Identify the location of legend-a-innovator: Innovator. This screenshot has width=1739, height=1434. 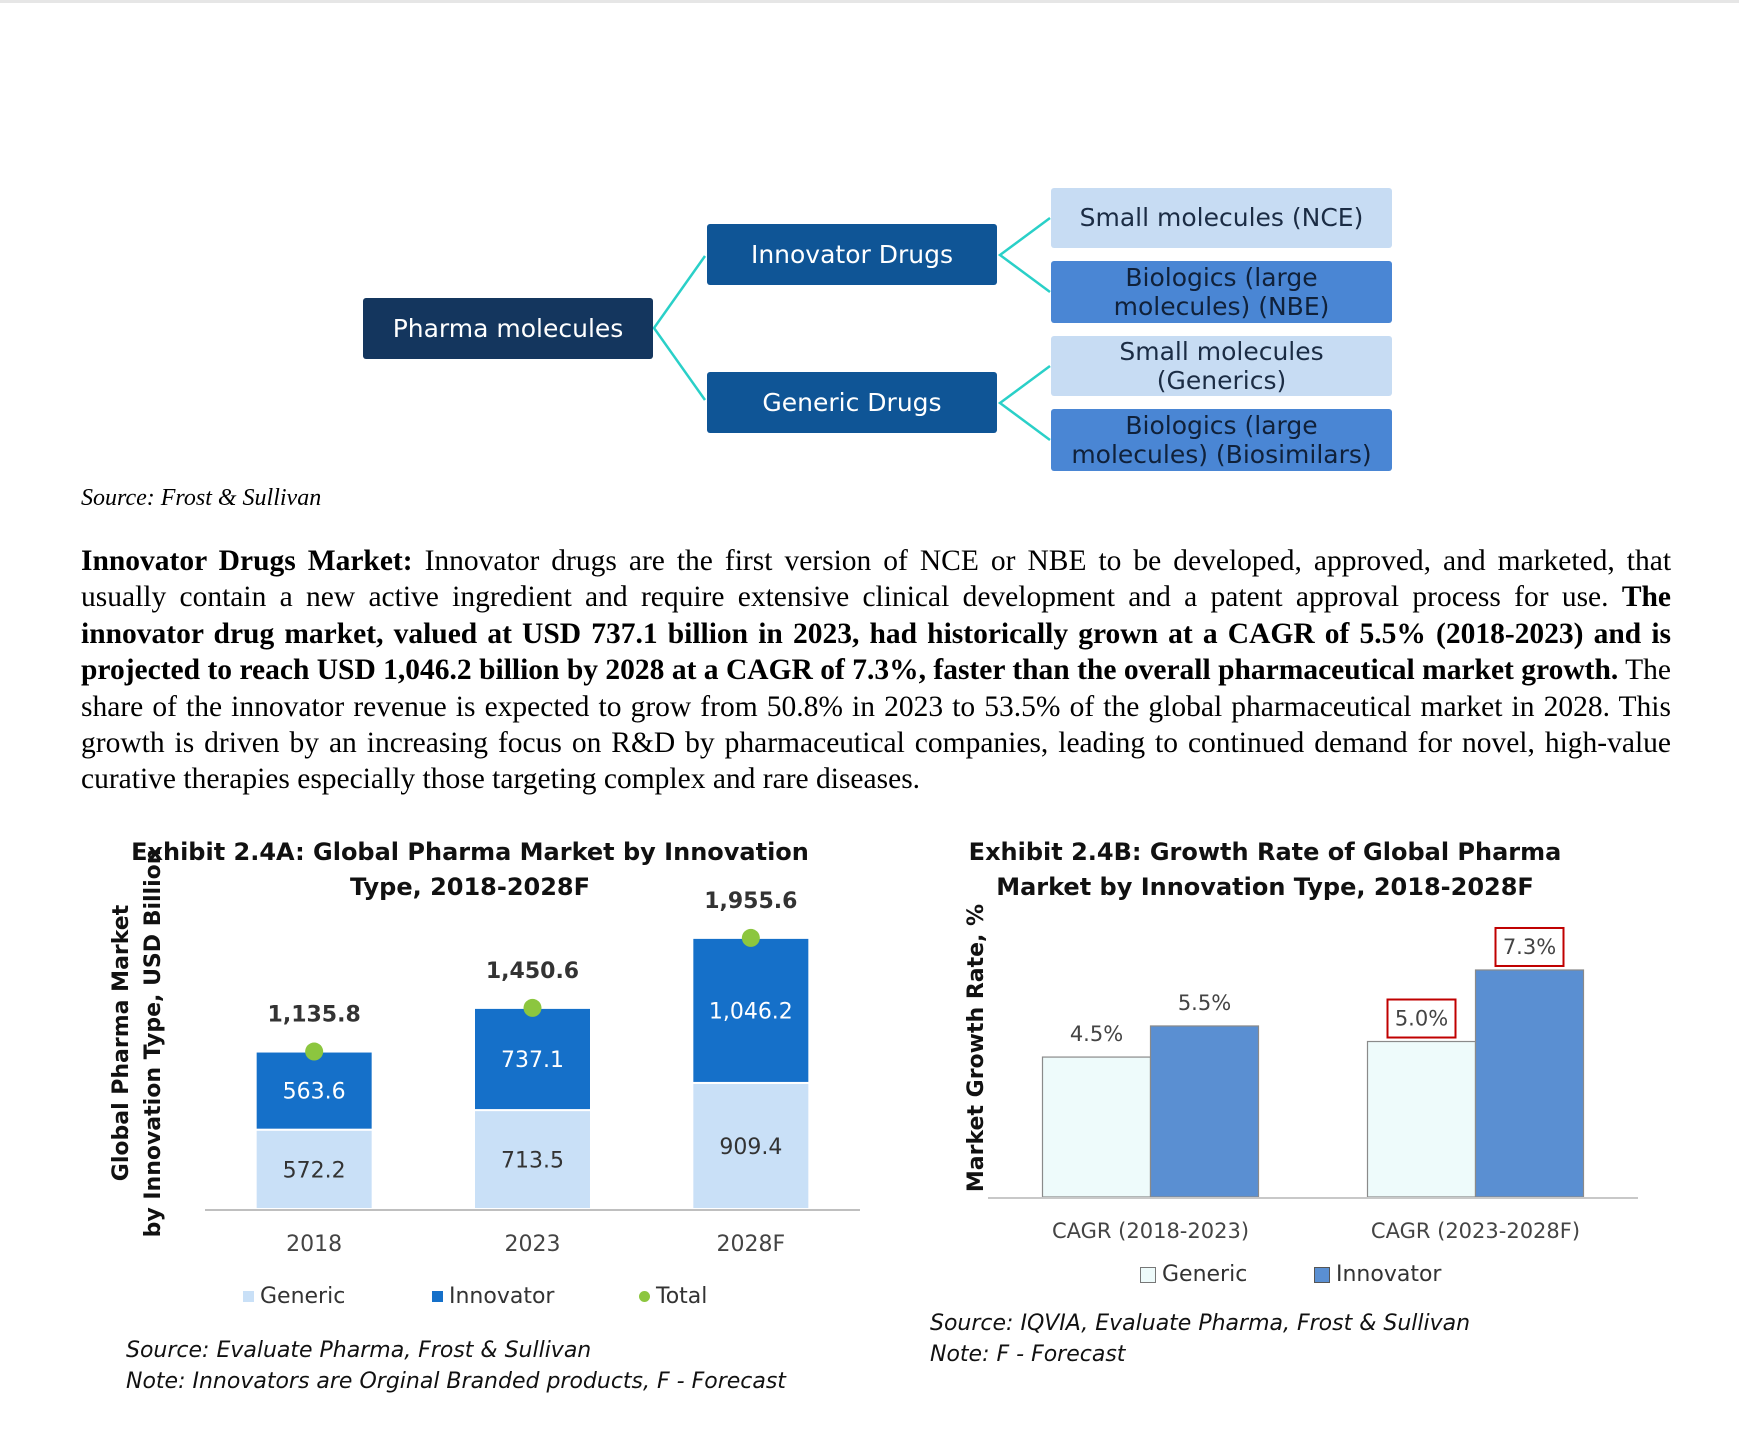
(493, 1296).